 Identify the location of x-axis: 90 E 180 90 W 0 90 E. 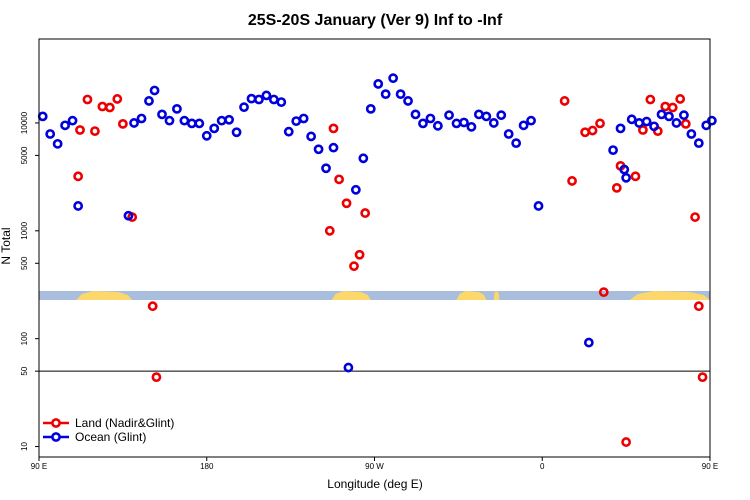
(374, 464).